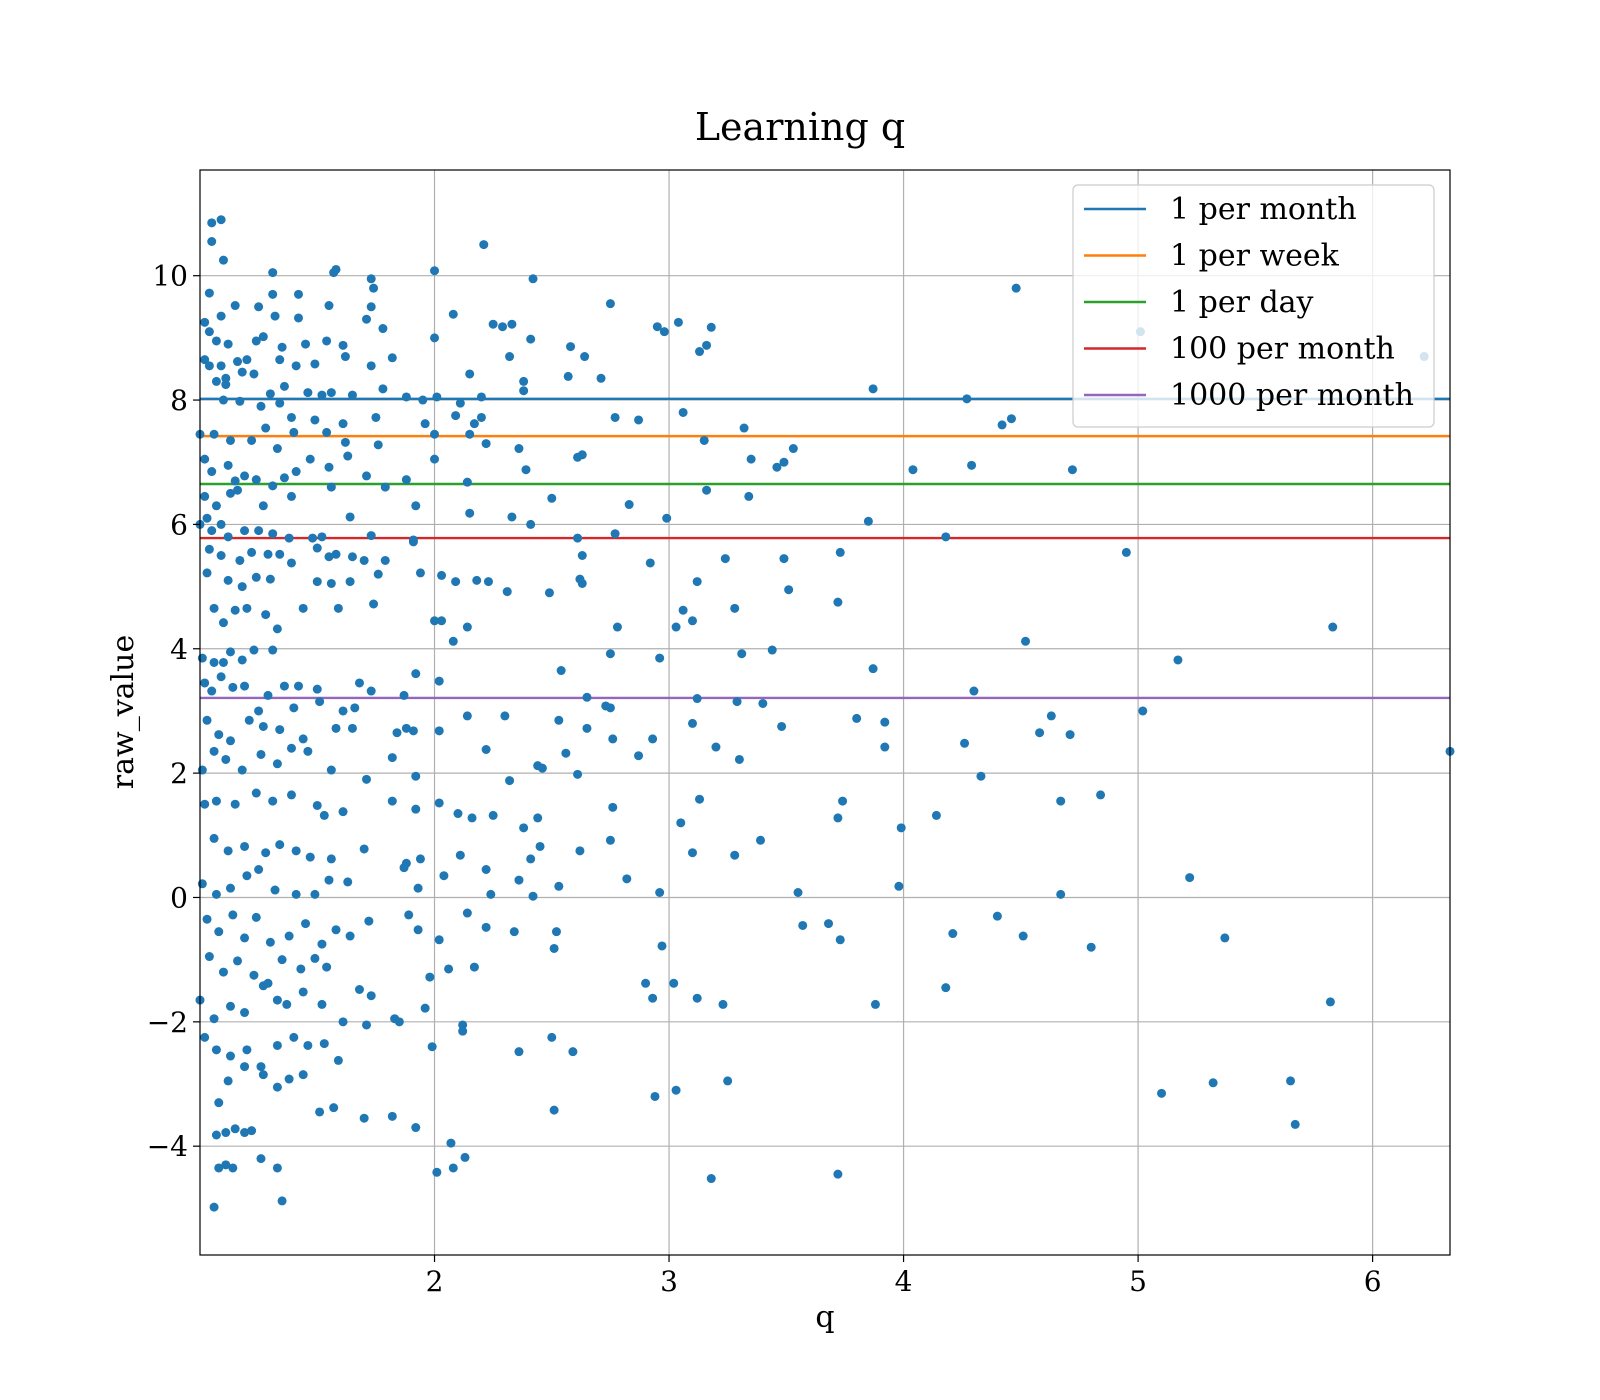  Describe the element at coordinates (824, 1317) in the screenshot. I see `x-axis-title: q` at that location.